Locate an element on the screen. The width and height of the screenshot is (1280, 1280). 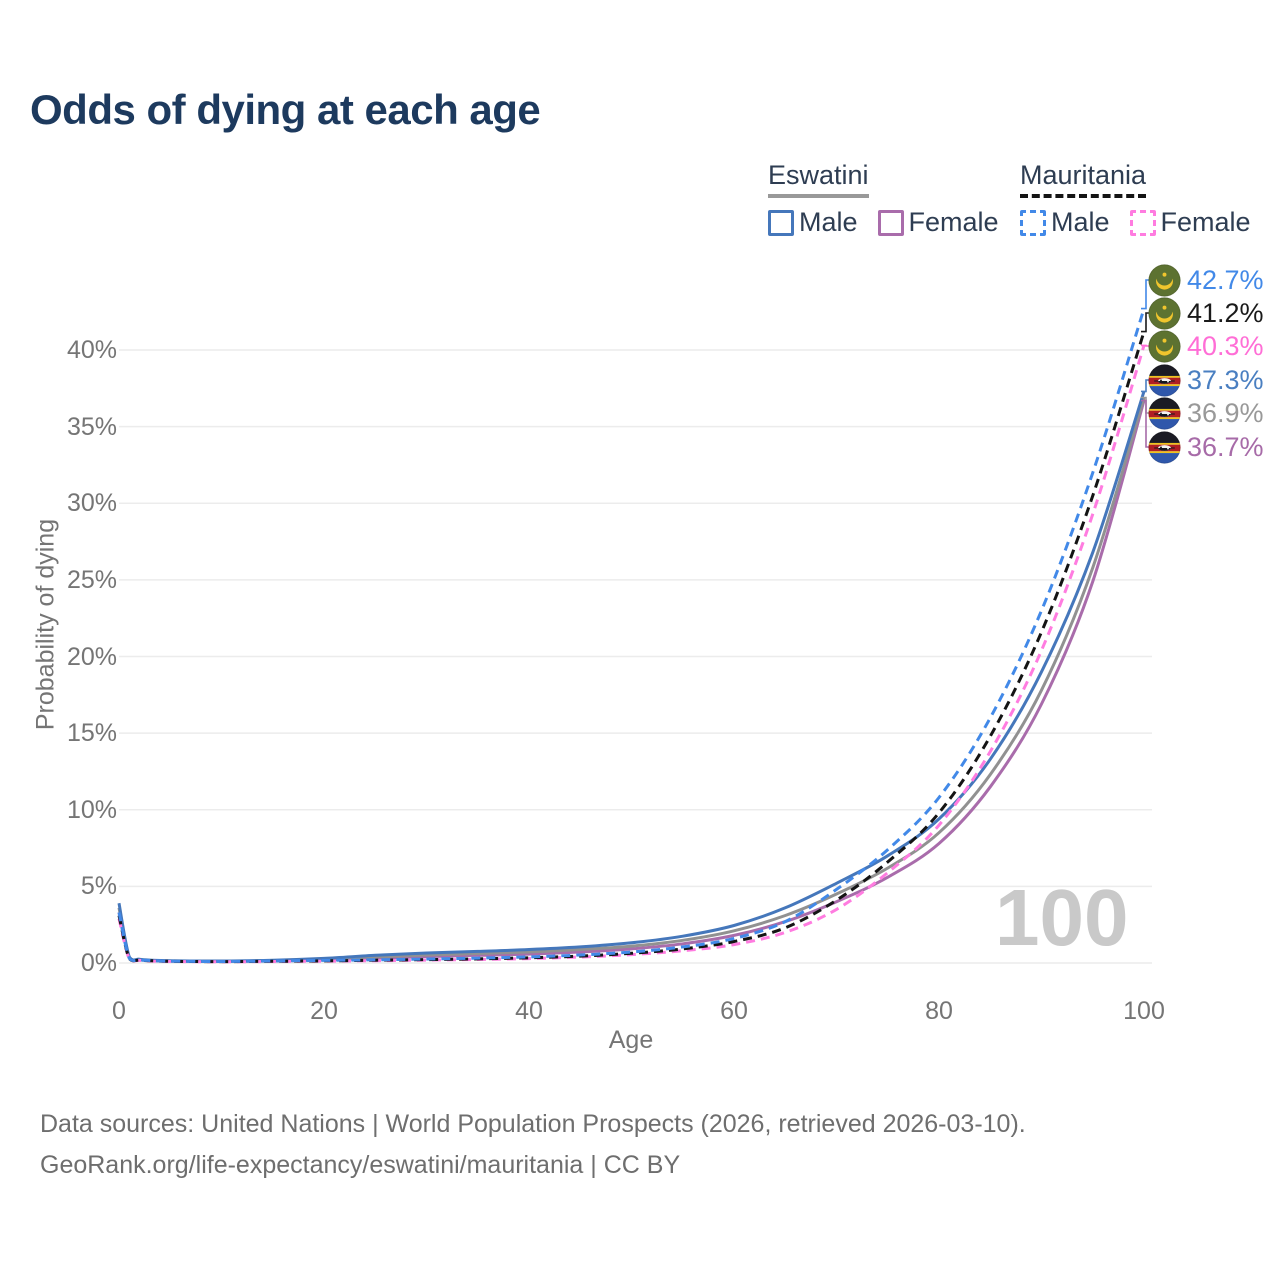
legend-group-eswatini: Eswatini Male Female is located at coordinates (883, 199).